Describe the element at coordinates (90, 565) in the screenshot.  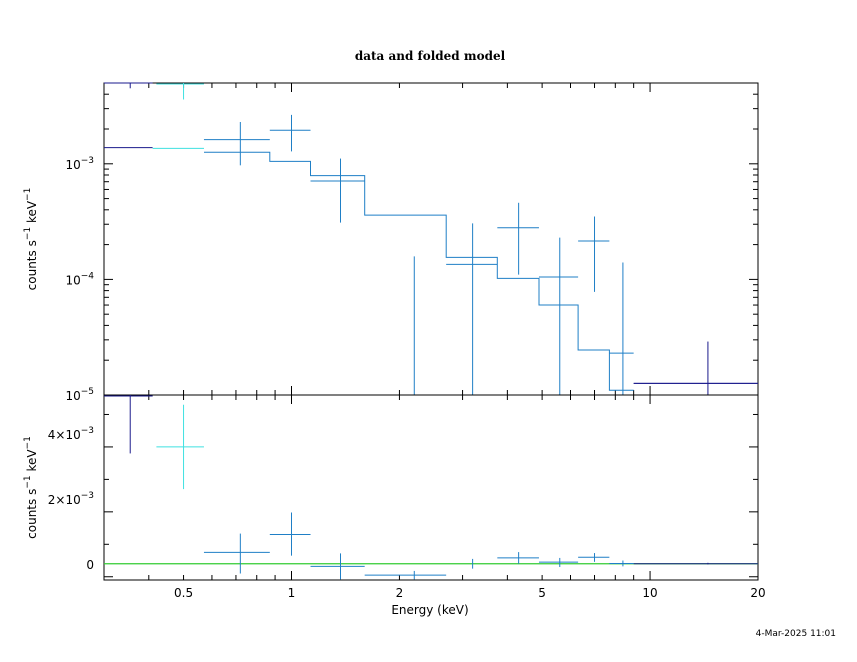
I see `bottom-y-tick-label: 0` at that location.